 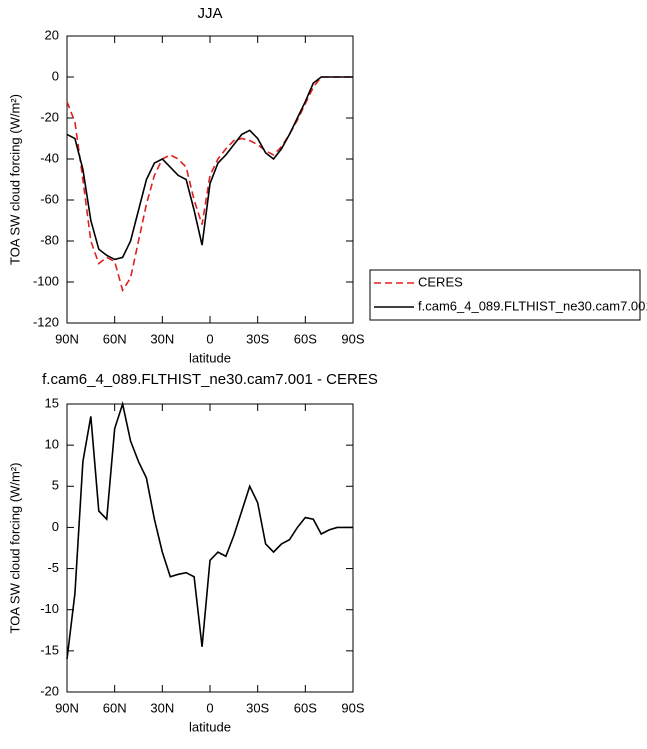 I want to click on legend-box, so click(x=505, y=295).